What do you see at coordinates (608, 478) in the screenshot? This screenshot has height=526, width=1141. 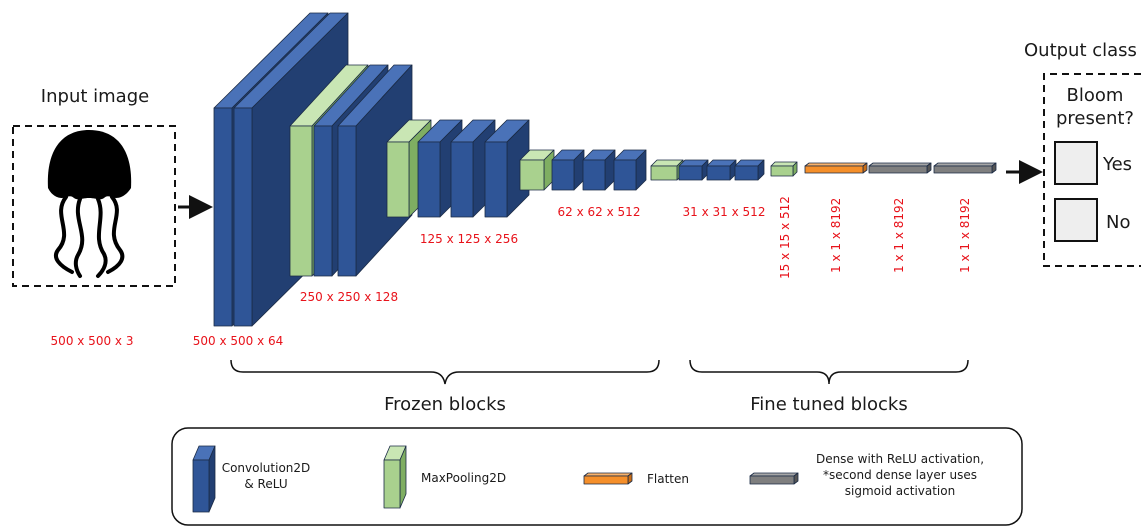 I see `legend-flatten-icon` at bounding box center [608, 478].